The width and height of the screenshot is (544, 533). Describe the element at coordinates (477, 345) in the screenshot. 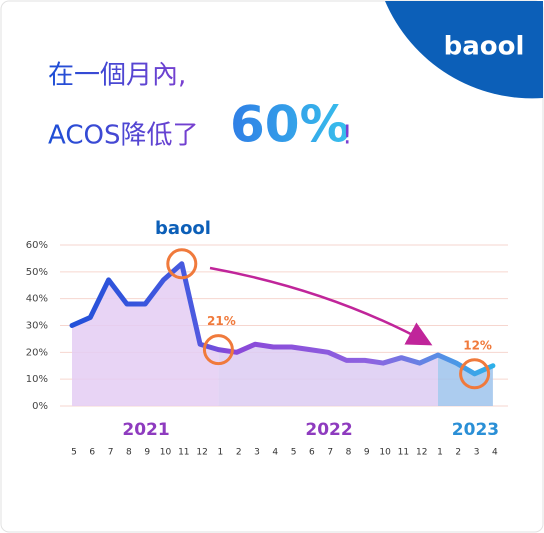

I see `value-label: 12%` at that location.